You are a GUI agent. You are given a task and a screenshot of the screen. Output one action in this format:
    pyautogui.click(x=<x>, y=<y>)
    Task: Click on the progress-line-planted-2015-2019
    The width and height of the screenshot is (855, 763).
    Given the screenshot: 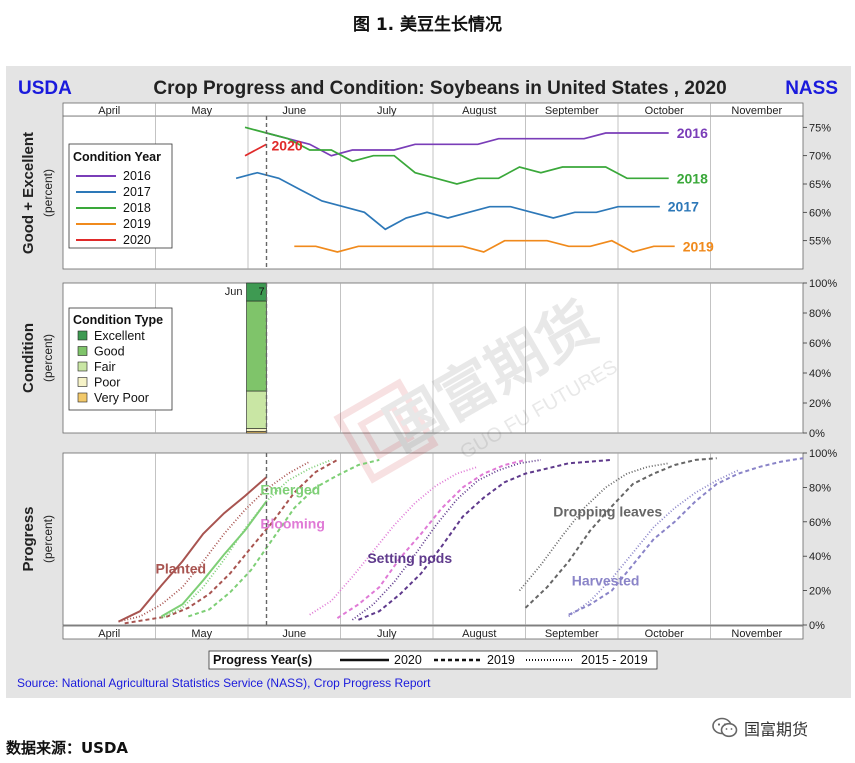 What is the action you would take?
    pyautogui.click(x=214, y=541)
    